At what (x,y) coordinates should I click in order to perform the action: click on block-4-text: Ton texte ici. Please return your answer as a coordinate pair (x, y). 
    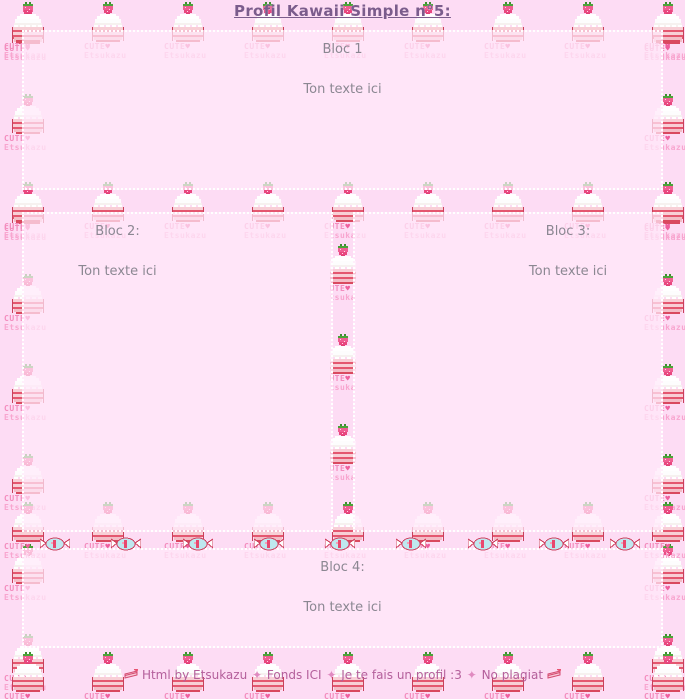
    Looking at the image, I should click on (342, 607).